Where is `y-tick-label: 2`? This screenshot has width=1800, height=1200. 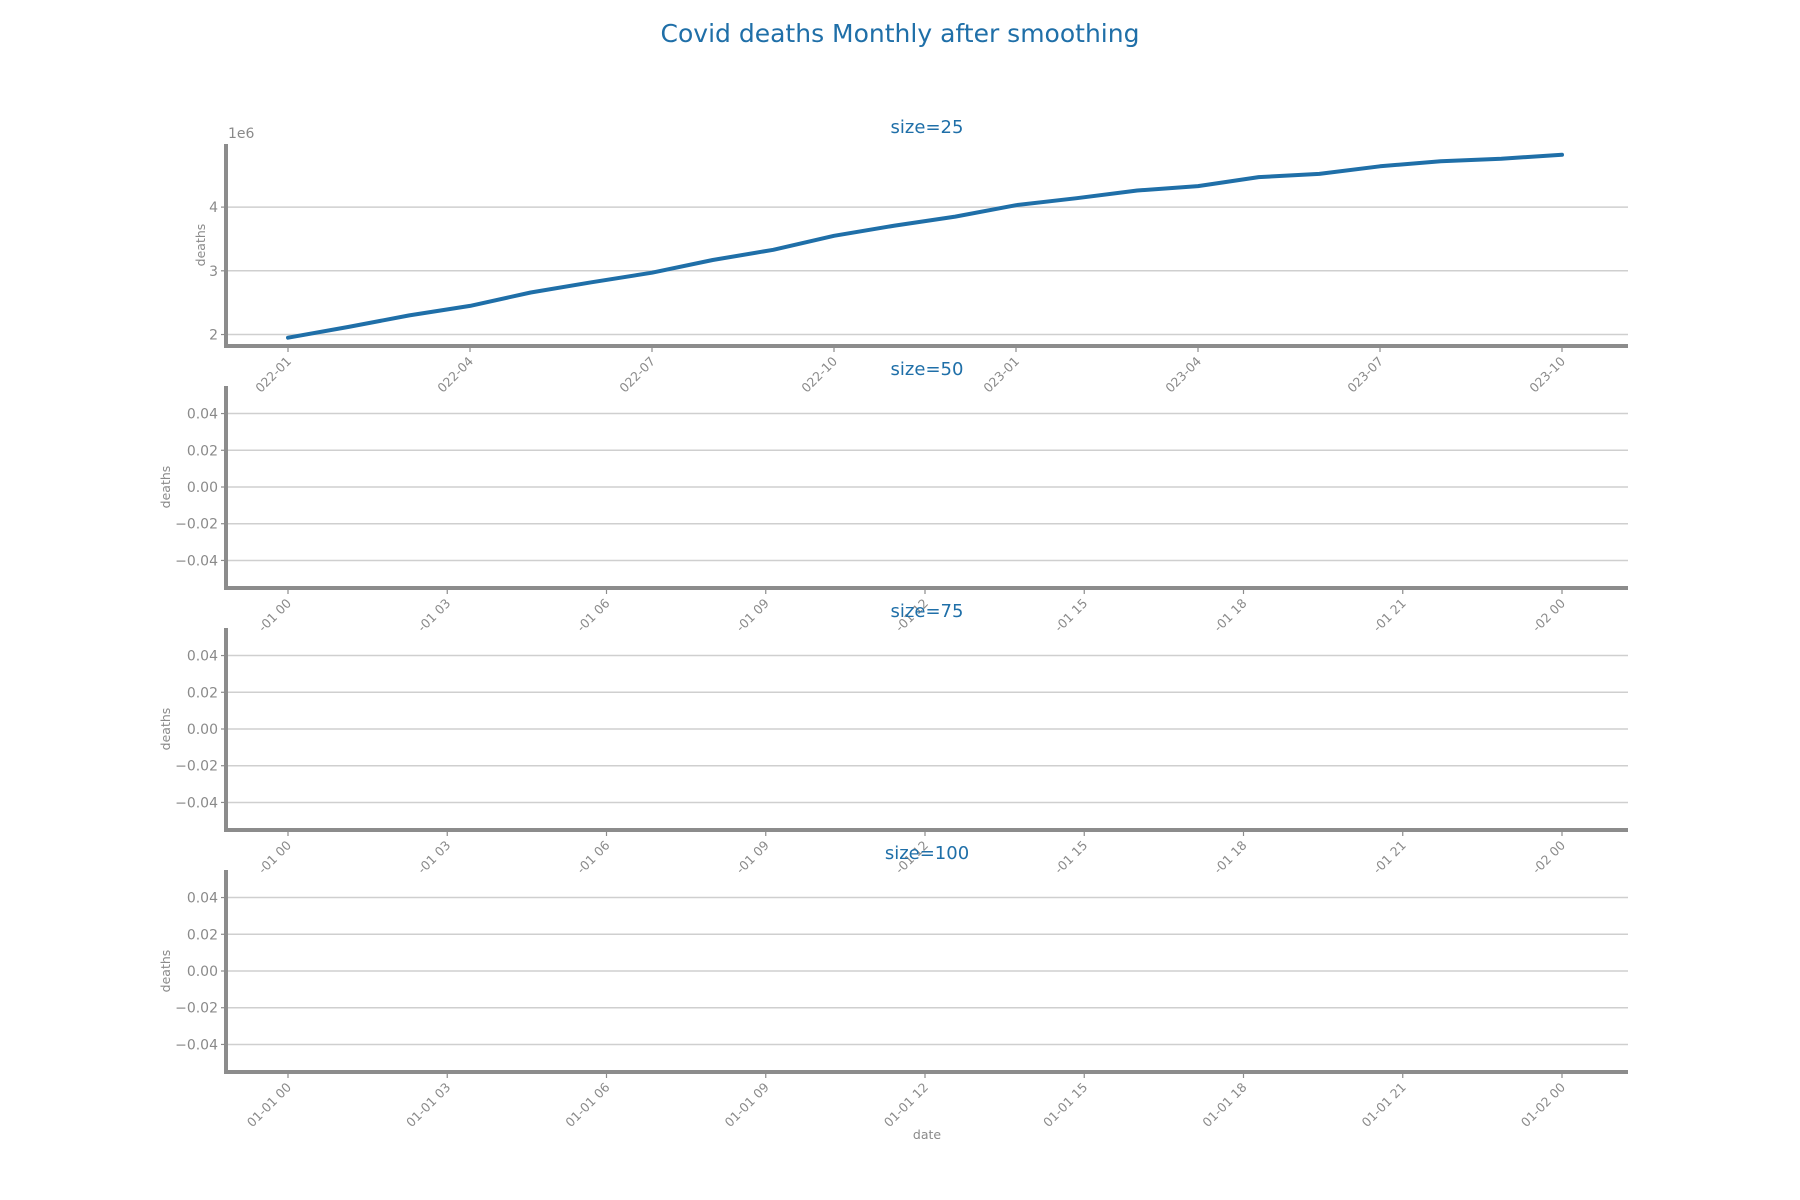
y-tick-label: 2 is located at coordinates (213, 336).